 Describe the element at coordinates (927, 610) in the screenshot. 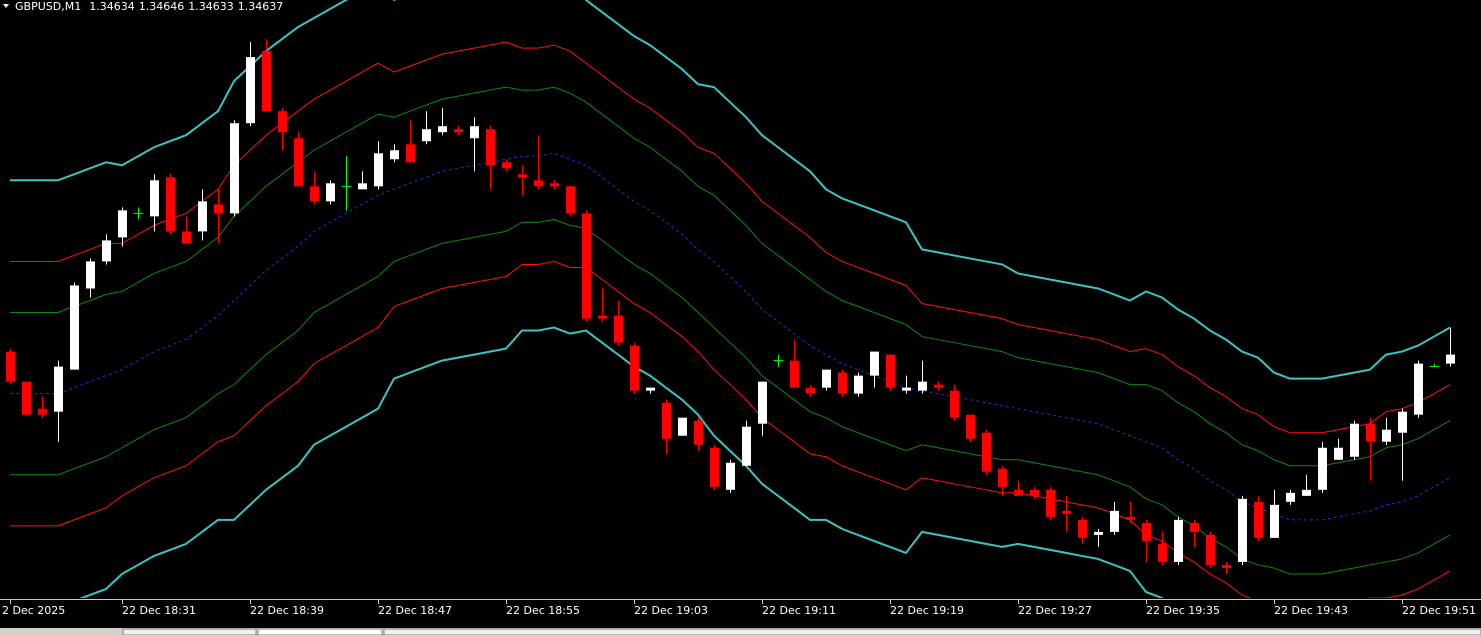

I see `x-tick-label: 22 Dec 19:19` at that location.